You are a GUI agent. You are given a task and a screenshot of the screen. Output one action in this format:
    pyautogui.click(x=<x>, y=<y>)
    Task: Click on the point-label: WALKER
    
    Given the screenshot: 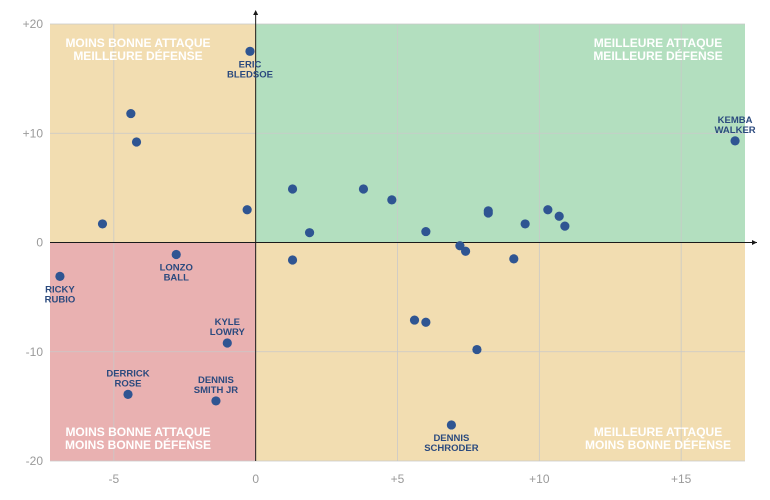 What is the action you would take?
    pyautogui.click(x=734, y=130)
    